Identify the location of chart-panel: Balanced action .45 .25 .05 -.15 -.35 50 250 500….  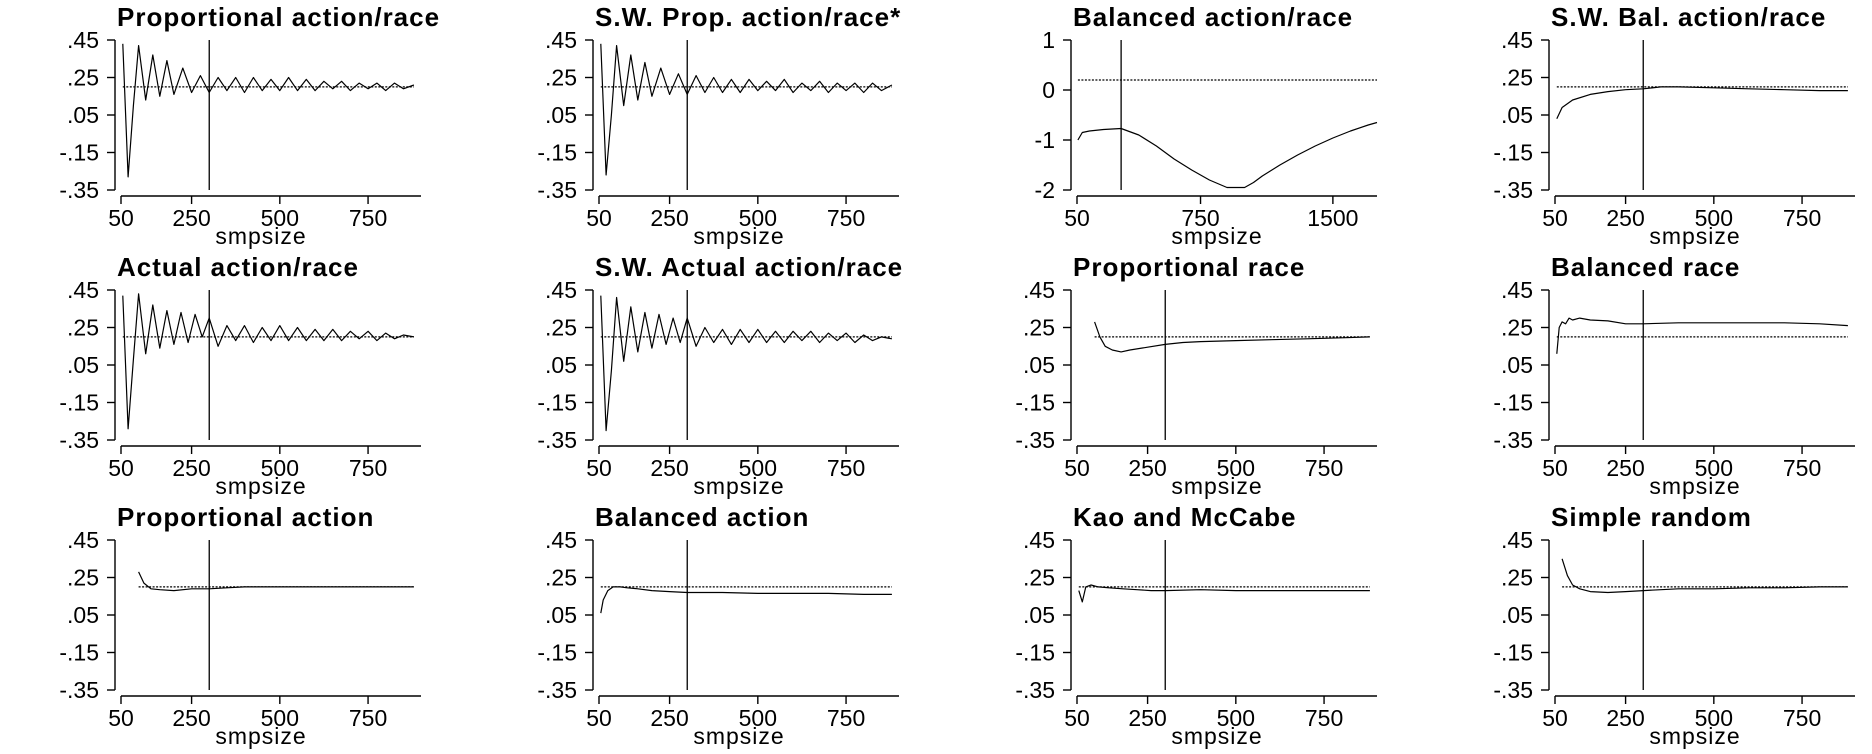
(715, 625).